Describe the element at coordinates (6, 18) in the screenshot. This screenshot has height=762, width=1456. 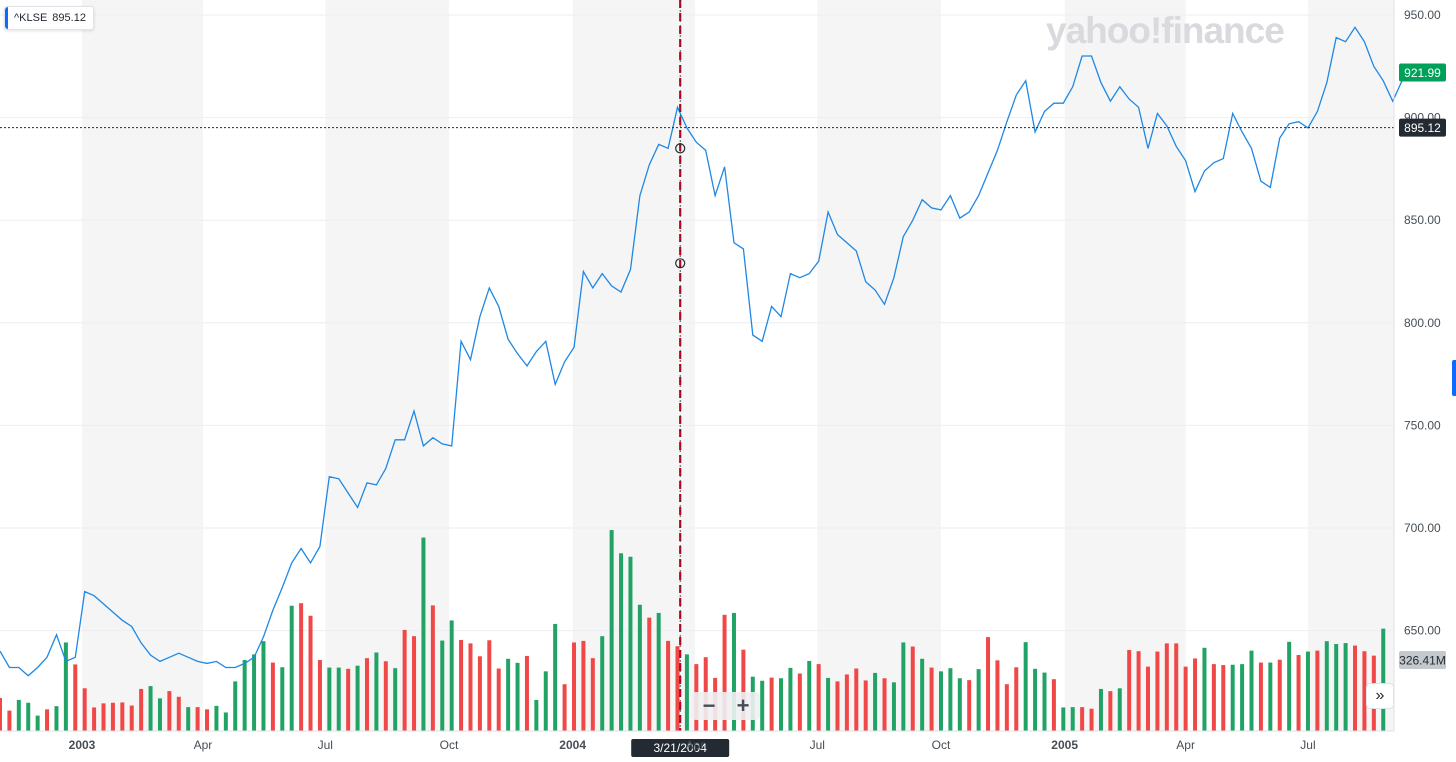
I see `ticker-color-swatch` at that location.